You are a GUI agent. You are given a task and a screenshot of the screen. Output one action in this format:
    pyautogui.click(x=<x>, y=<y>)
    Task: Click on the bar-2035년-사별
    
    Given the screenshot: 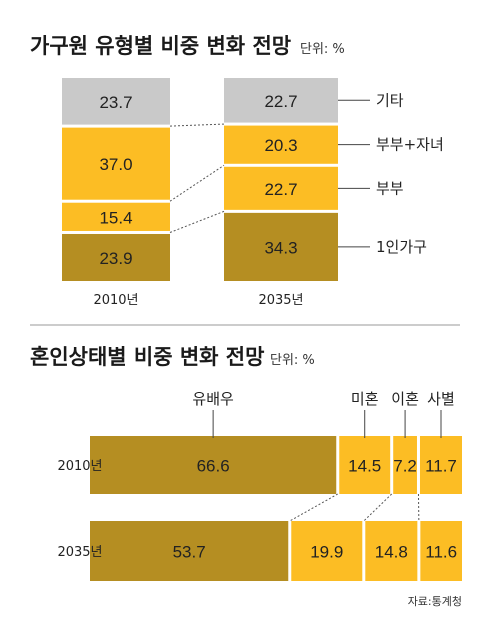 What is the action you would take?
    pyautogui.click(x=441, y=551)
    